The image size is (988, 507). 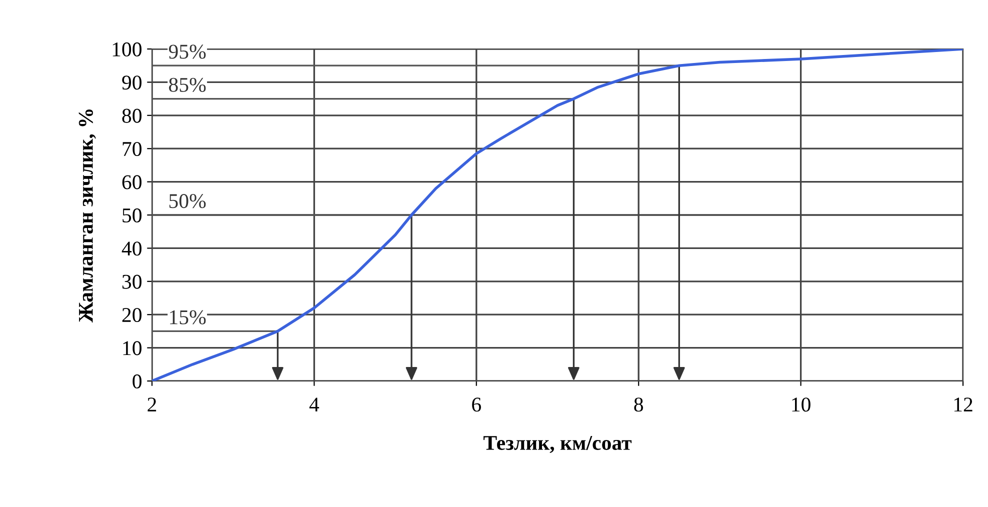 I want to click on ref-line-label: 50%, so click(x=187, y=201).